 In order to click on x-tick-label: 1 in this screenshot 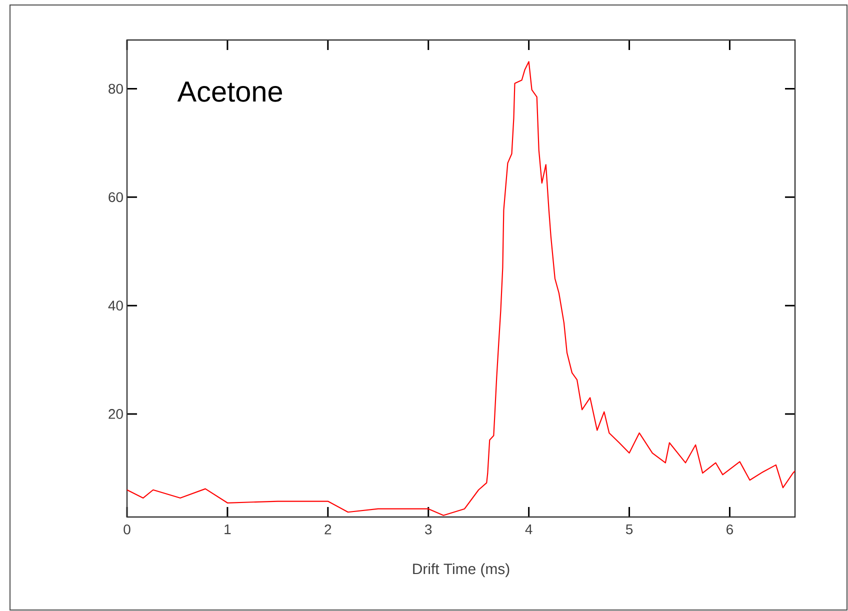, I will do `click(227, 529)`.